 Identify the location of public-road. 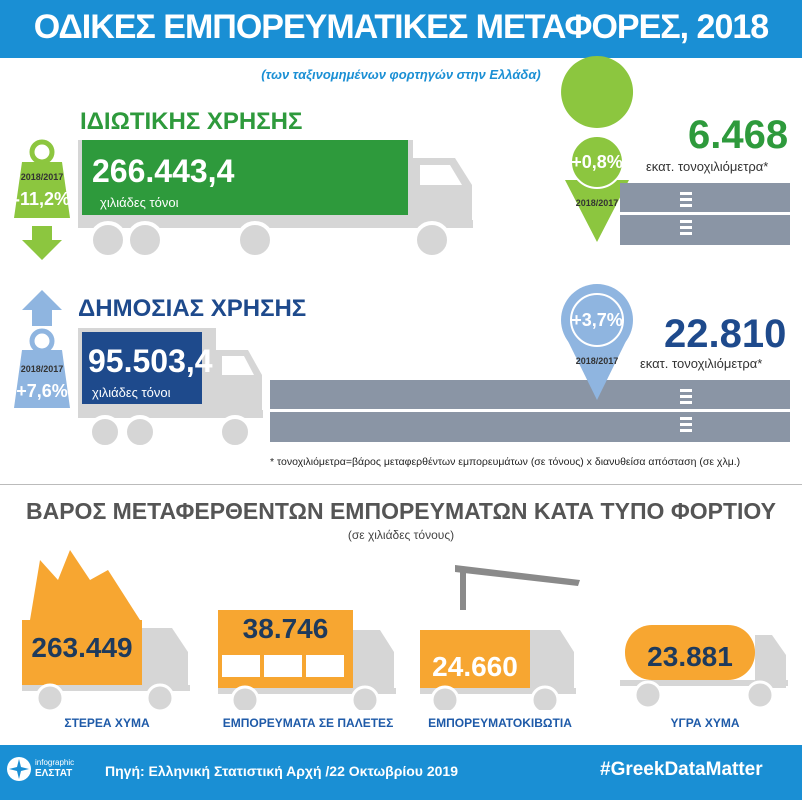
(530, 411).